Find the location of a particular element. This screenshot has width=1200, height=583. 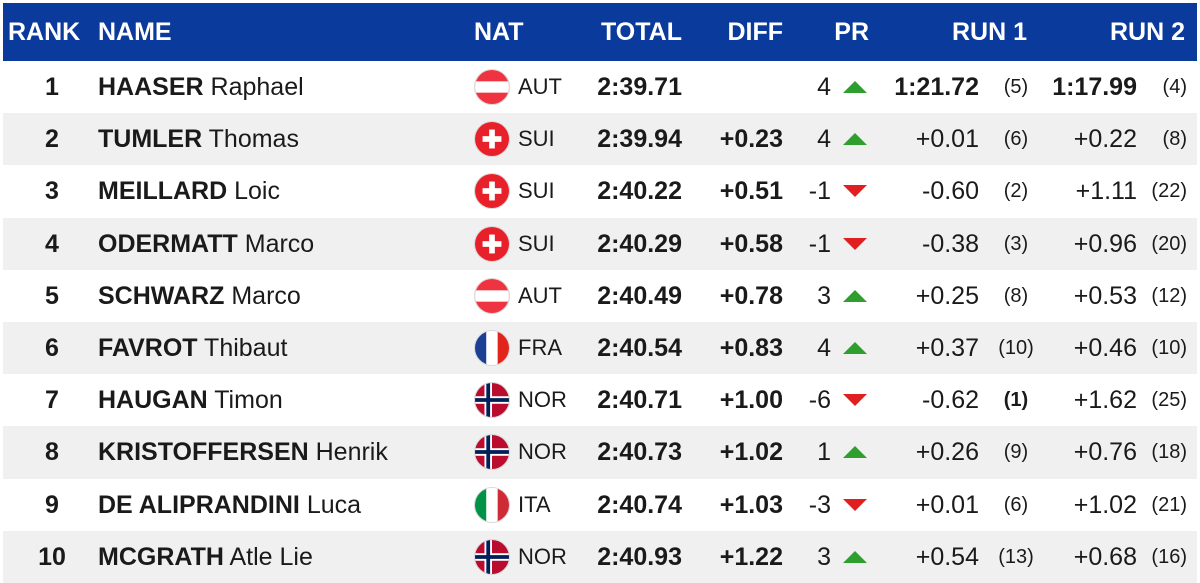

athlete-name: KRISTOFFERSEN Henrik is located at coordinates (243, 452).